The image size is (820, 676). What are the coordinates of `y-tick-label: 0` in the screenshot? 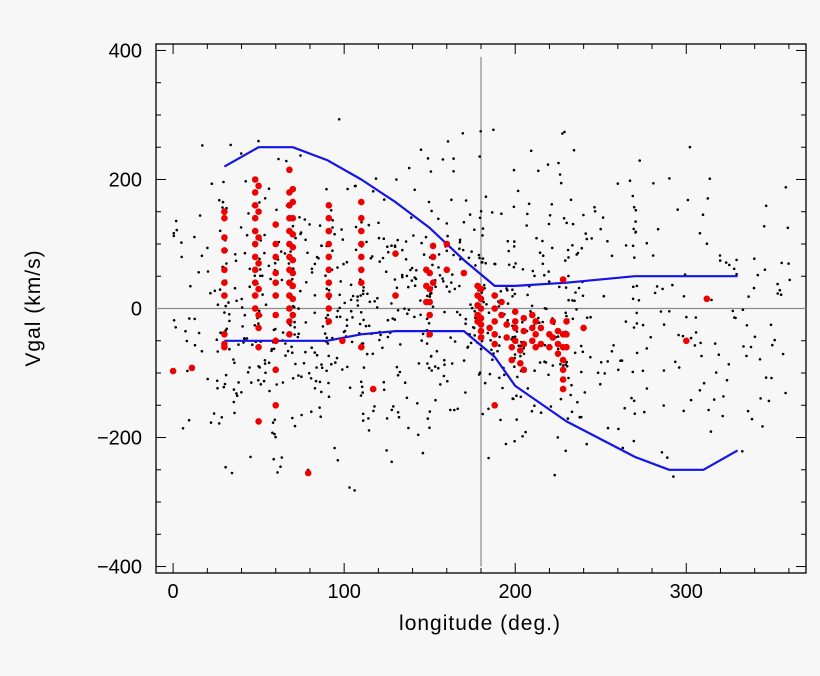 It's located at (136, 310).